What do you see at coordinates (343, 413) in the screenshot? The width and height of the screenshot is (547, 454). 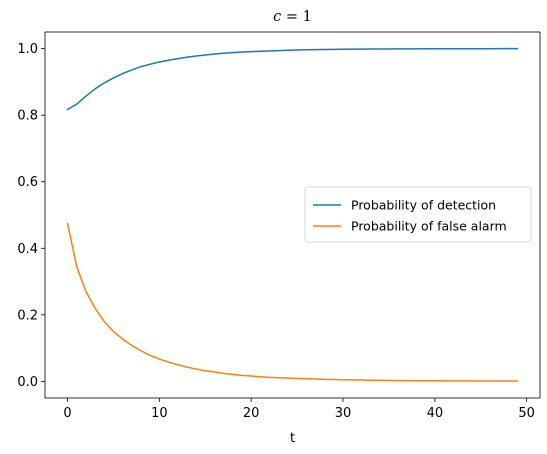 I see `x-tick-label: 30` at bounding box center [343, 413].